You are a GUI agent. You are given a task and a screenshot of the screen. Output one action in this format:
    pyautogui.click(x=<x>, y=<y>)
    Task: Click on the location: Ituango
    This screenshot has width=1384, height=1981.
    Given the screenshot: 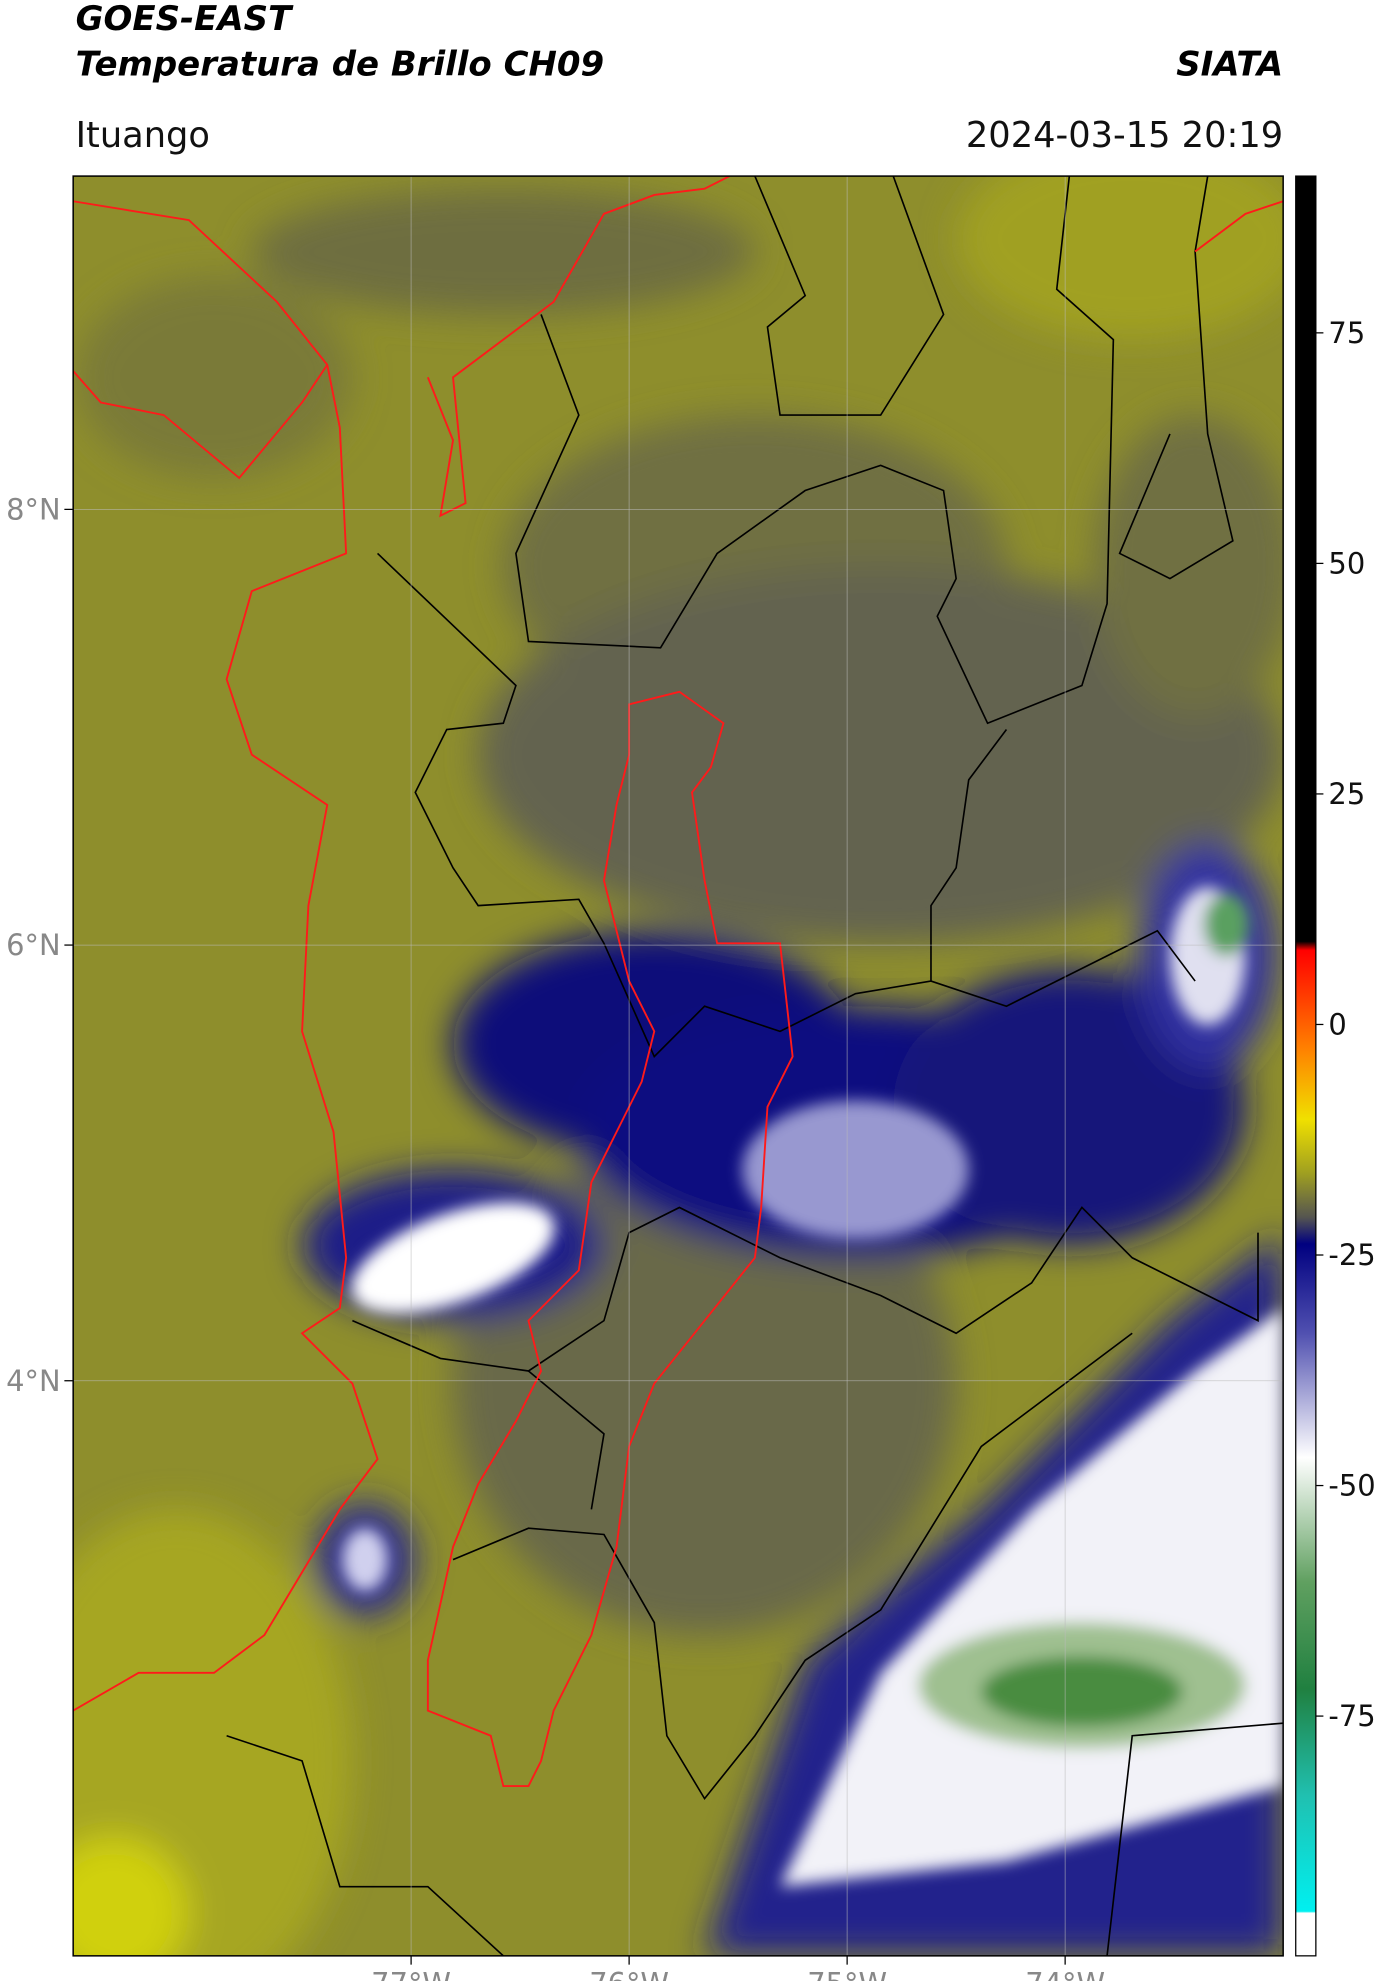 What is the action you would take?
    pyautogui.click(x=143, y=135)
    